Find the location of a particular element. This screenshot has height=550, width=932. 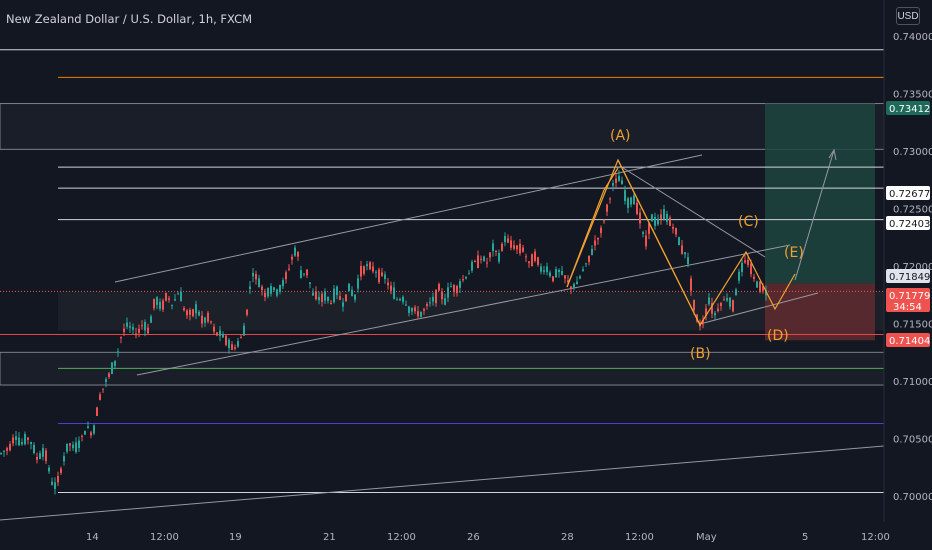

stop-zone is located at coordinates (820, 312).